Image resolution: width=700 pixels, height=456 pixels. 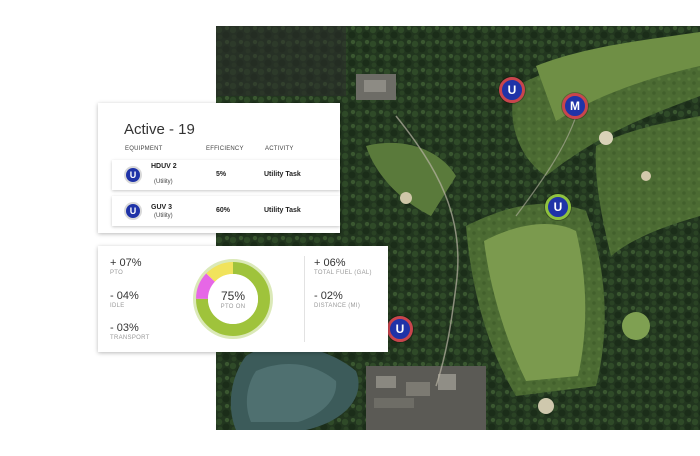 I want to click on pto-change-label: PTO, so click(x=117, y=273).